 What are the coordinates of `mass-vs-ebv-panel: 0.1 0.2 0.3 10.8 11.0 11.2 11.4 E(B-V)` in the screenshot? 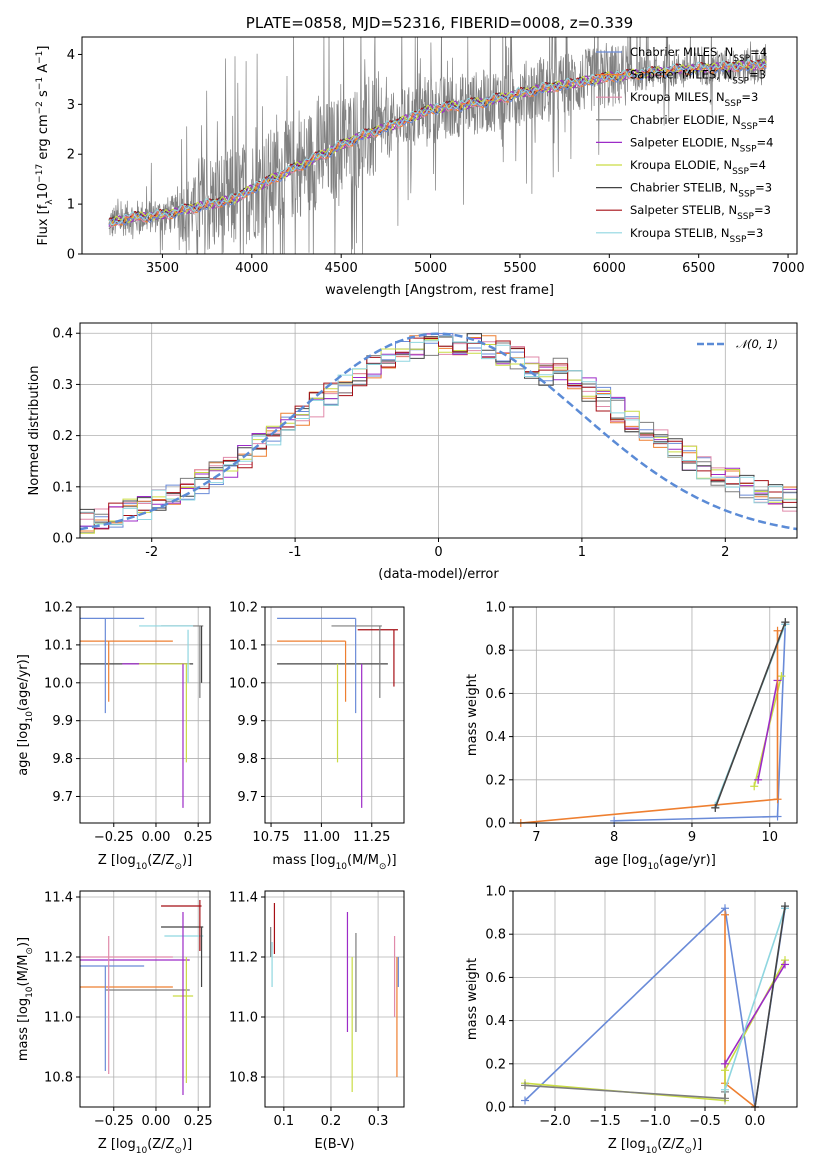 It's located at (317, 1021).